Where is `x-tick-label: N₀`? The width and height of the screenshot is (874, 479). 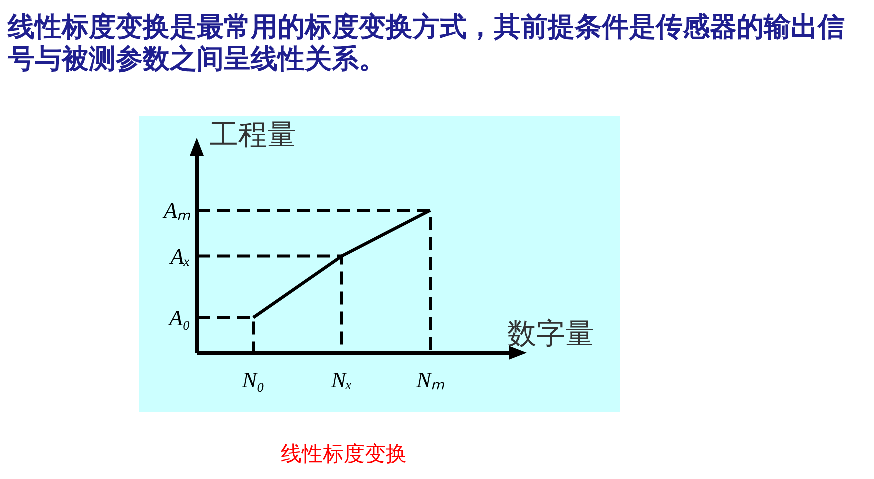
x-tick-label: N₀ is located at coordinates (253, 380).